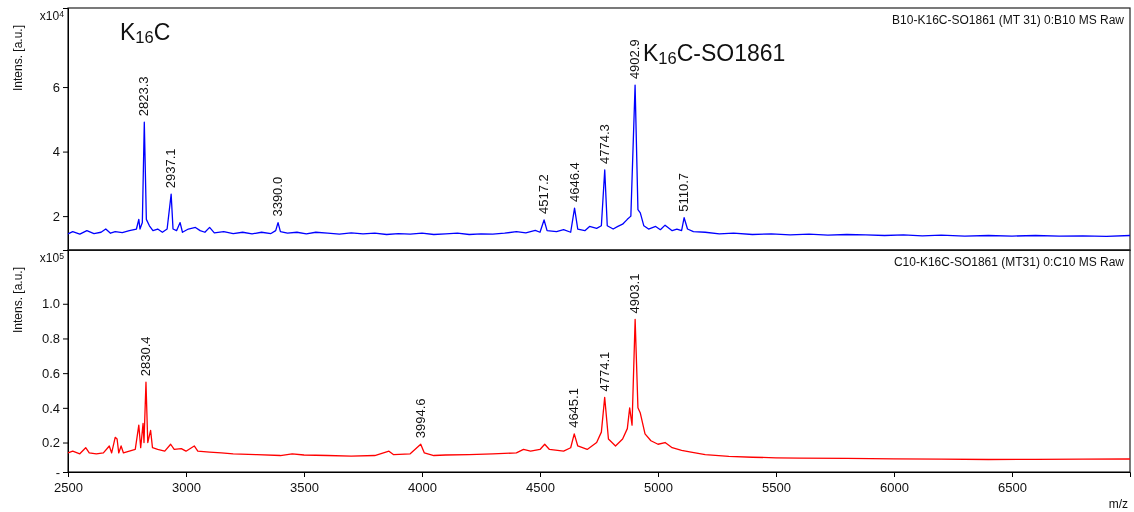  Describe the element at coordinates (50, 339) in the screenshot. I see `y-tick-label: 0.8` at that location.